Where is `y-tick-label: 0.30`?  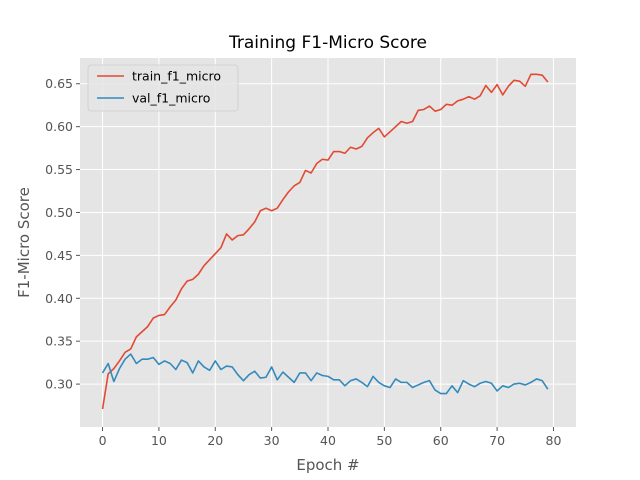
y-tick-label: 0.30 is located at coordinates (59, 384).